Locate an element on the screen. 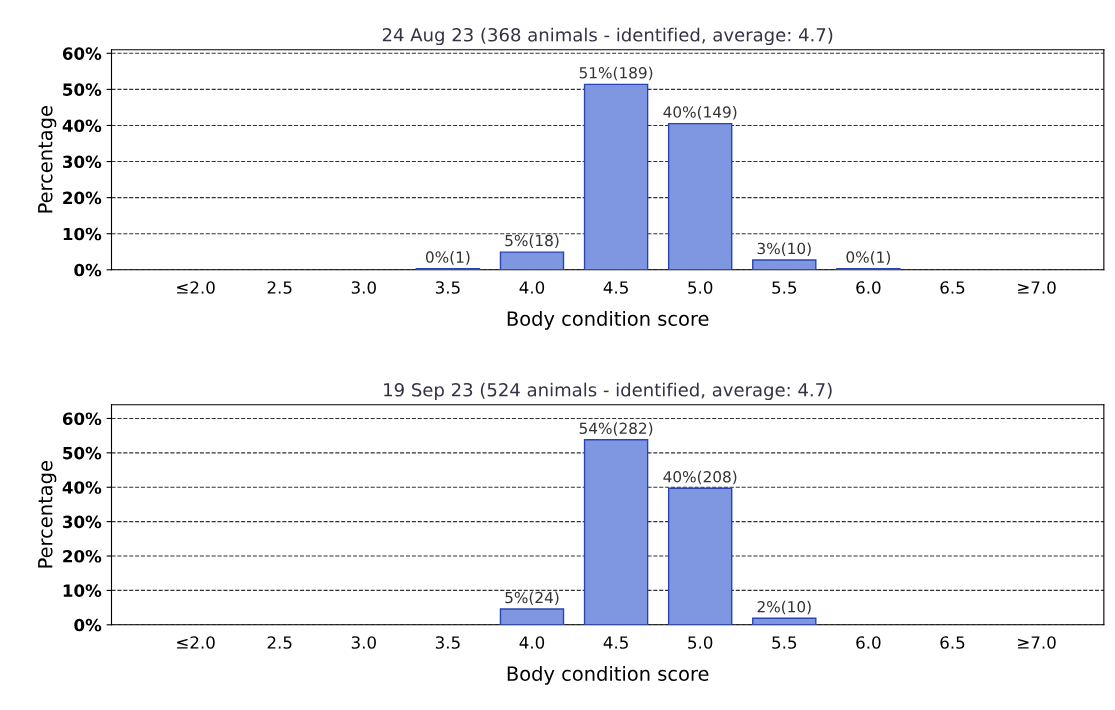  data-label: 40%(208) is located at coordinates (700, 477).